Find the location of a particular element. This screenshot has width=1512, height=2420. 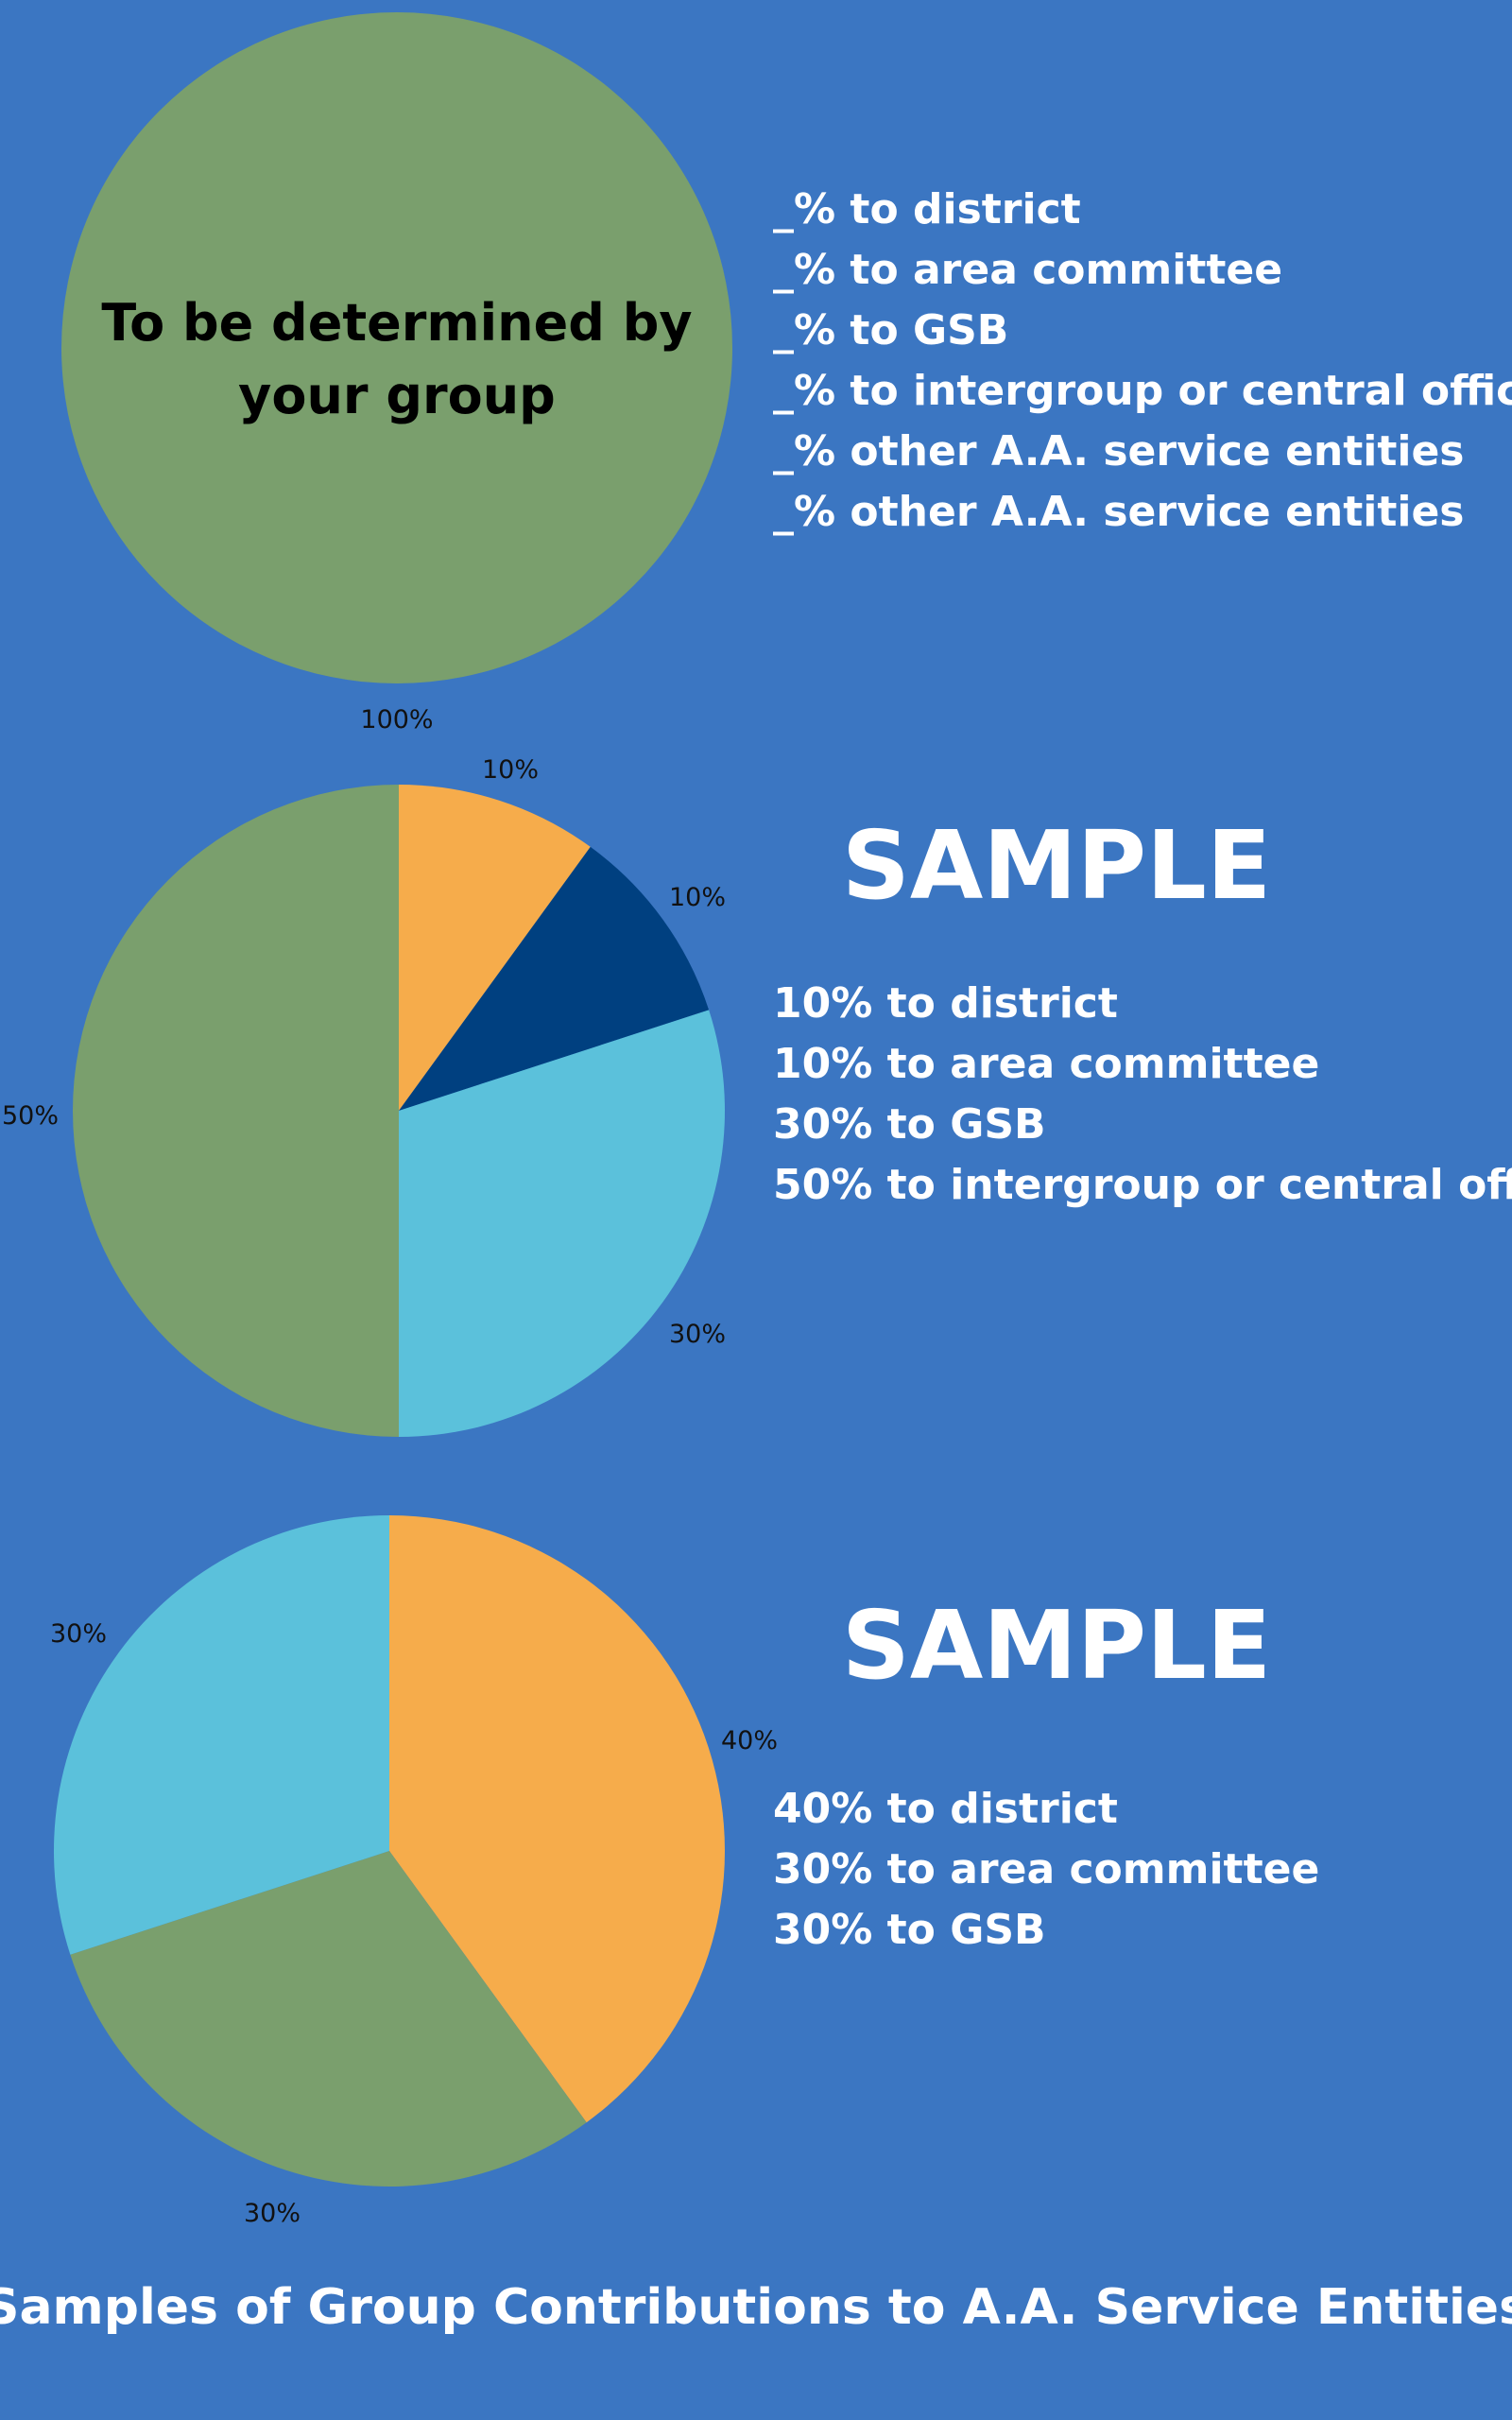

slice-percent-label: 50% is located at coordinates (30, 1116).